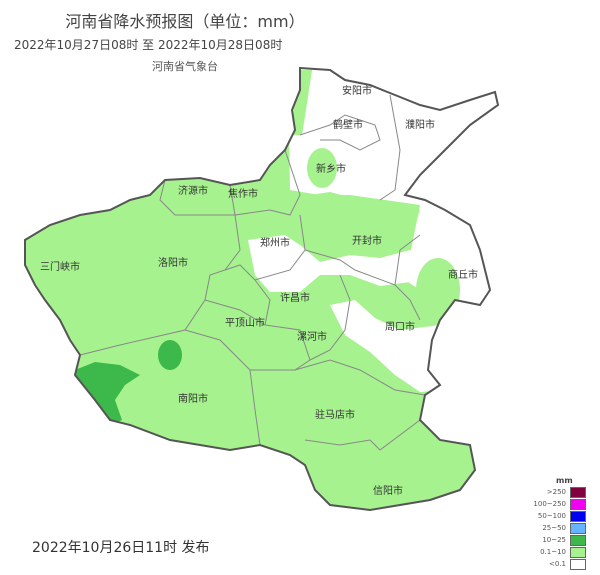  What do you see at coordinates (348, 124) in the screenshot?
I see `city-label: 鹤壁市` at bounding box center [348, 124].